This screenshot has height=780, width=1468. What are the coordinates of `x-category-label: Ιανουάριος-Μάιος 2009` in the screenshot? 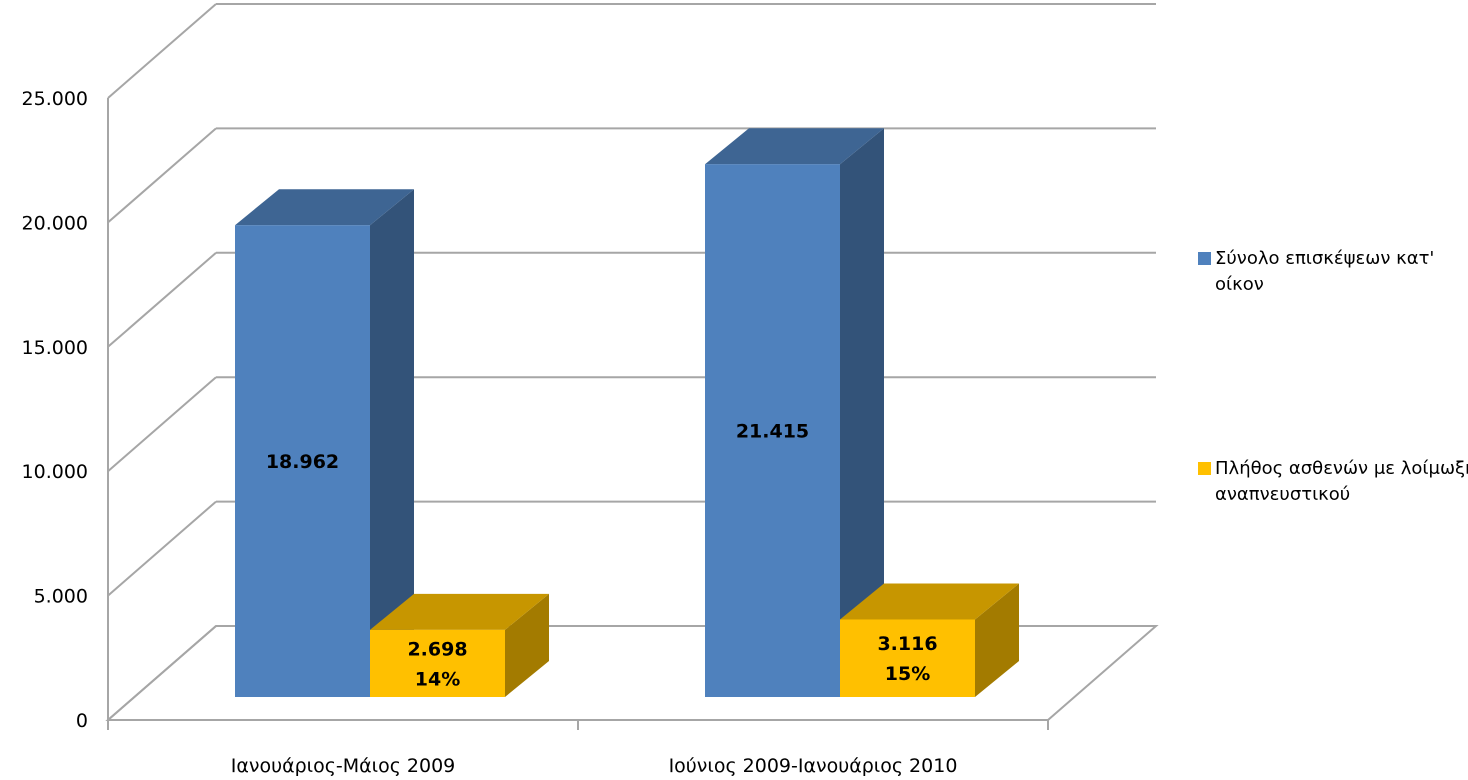 It's located at (343, 766).